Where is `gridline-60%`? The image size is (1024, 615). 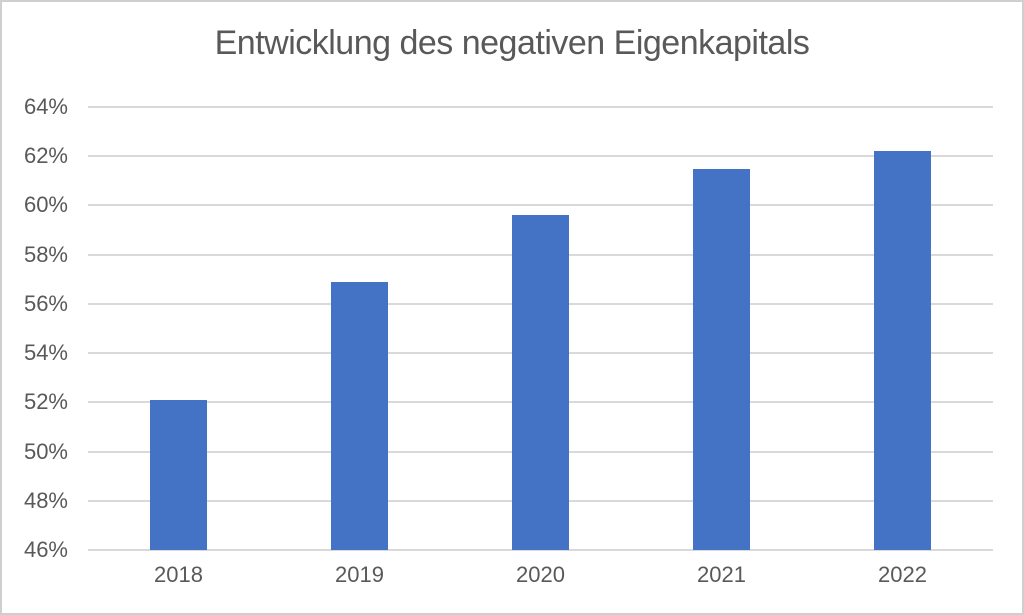 gridline-60% is located at coordinates (540, 205).